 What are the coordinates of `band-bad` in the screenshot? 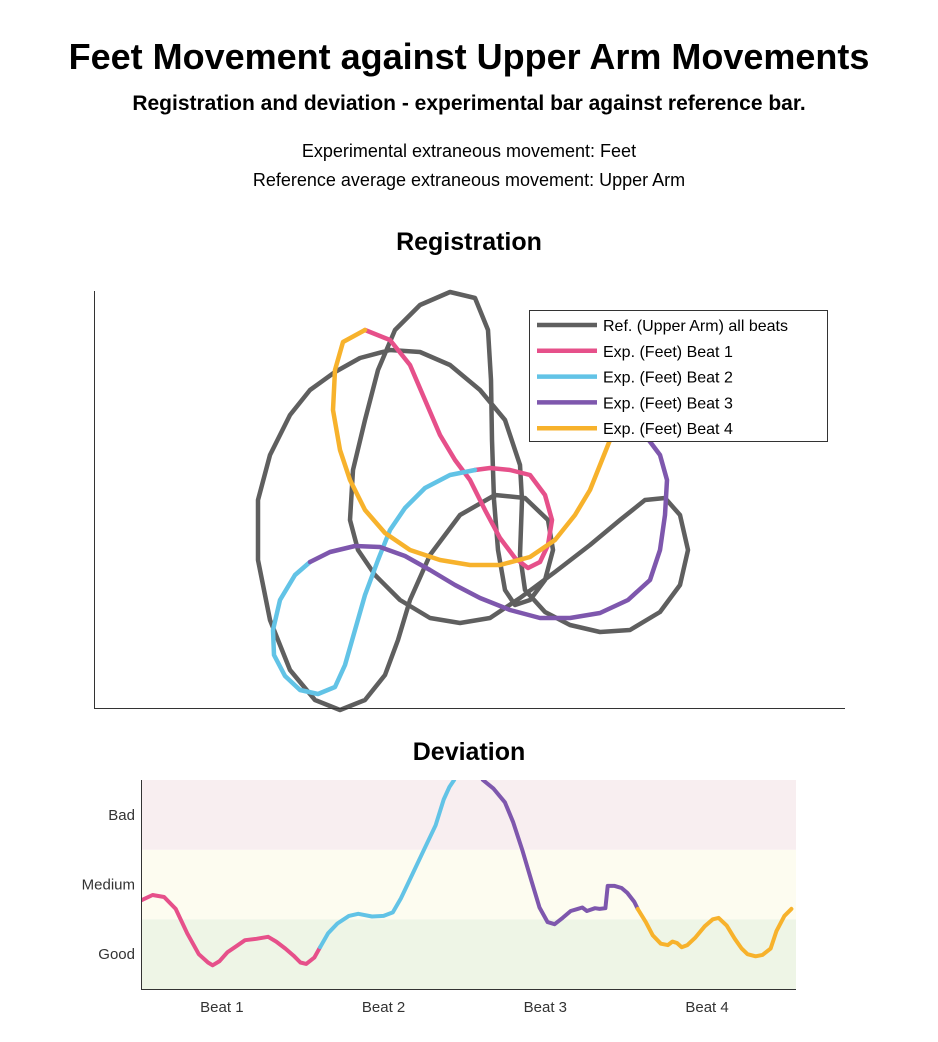 It's located at (468, 815).